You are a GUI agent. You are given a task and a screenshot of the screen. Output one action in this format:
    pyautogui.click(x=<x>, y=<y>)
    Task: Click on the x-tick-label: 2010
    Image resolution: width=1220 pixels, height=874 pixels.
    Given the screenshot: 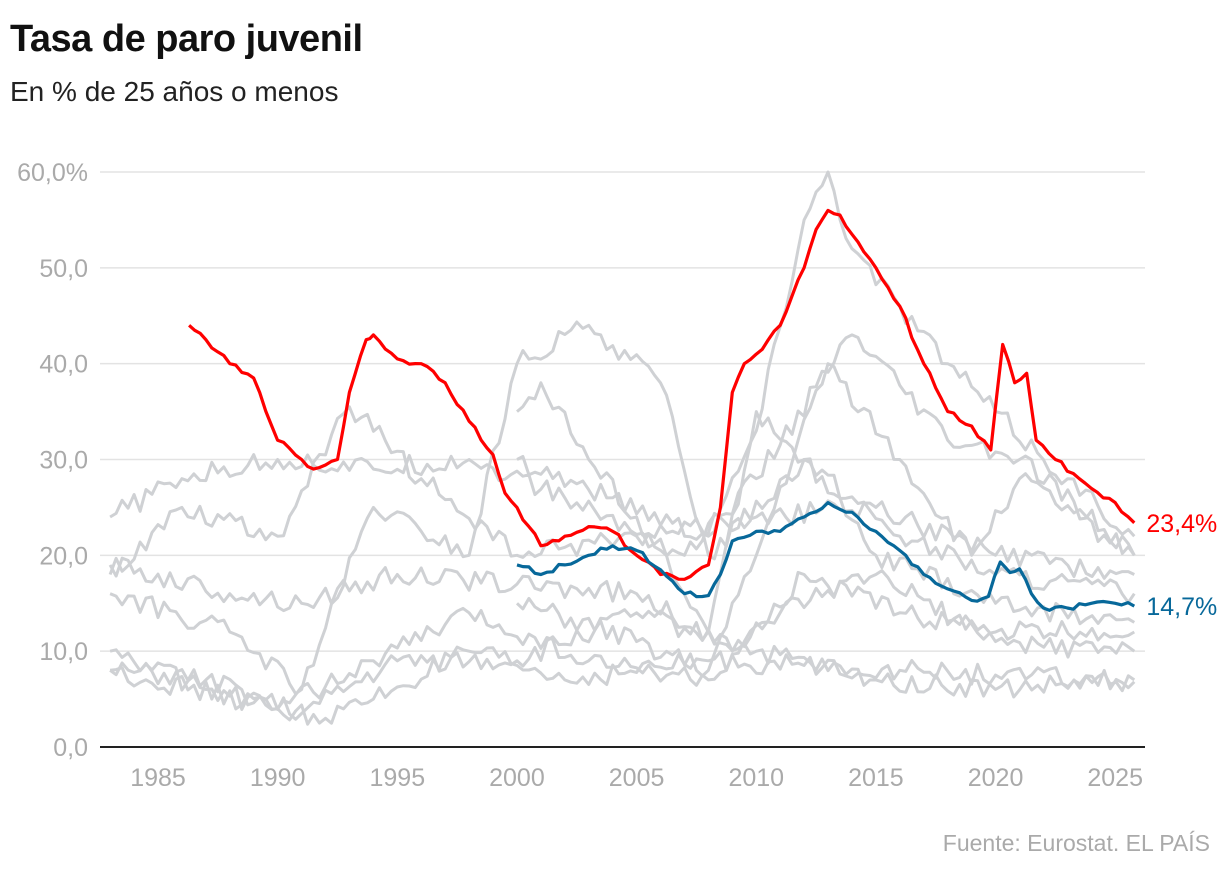 What is the action you would take?
    pyautogui.click(x=756, y=778)
    